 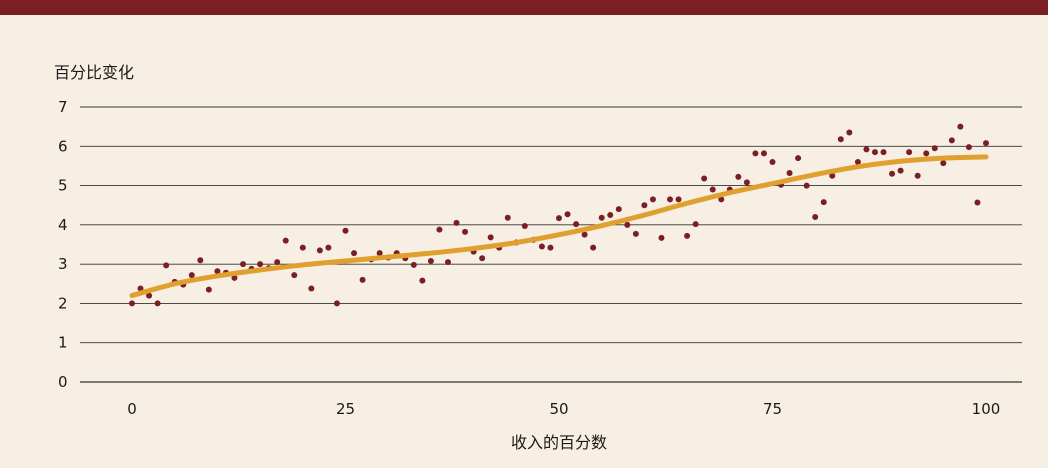 What do you see at coordinates (63, 264) in the screenshot?
I see `y-tick-label-3: 3` at bounding box center [63, 264].